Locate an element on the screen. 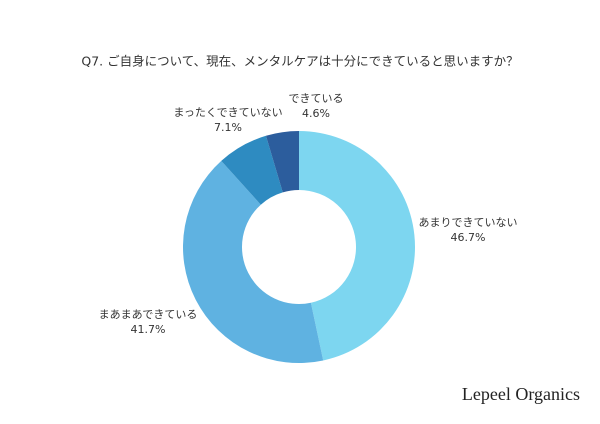  category-label: まったくできていない is located at coordinates (227, 112).